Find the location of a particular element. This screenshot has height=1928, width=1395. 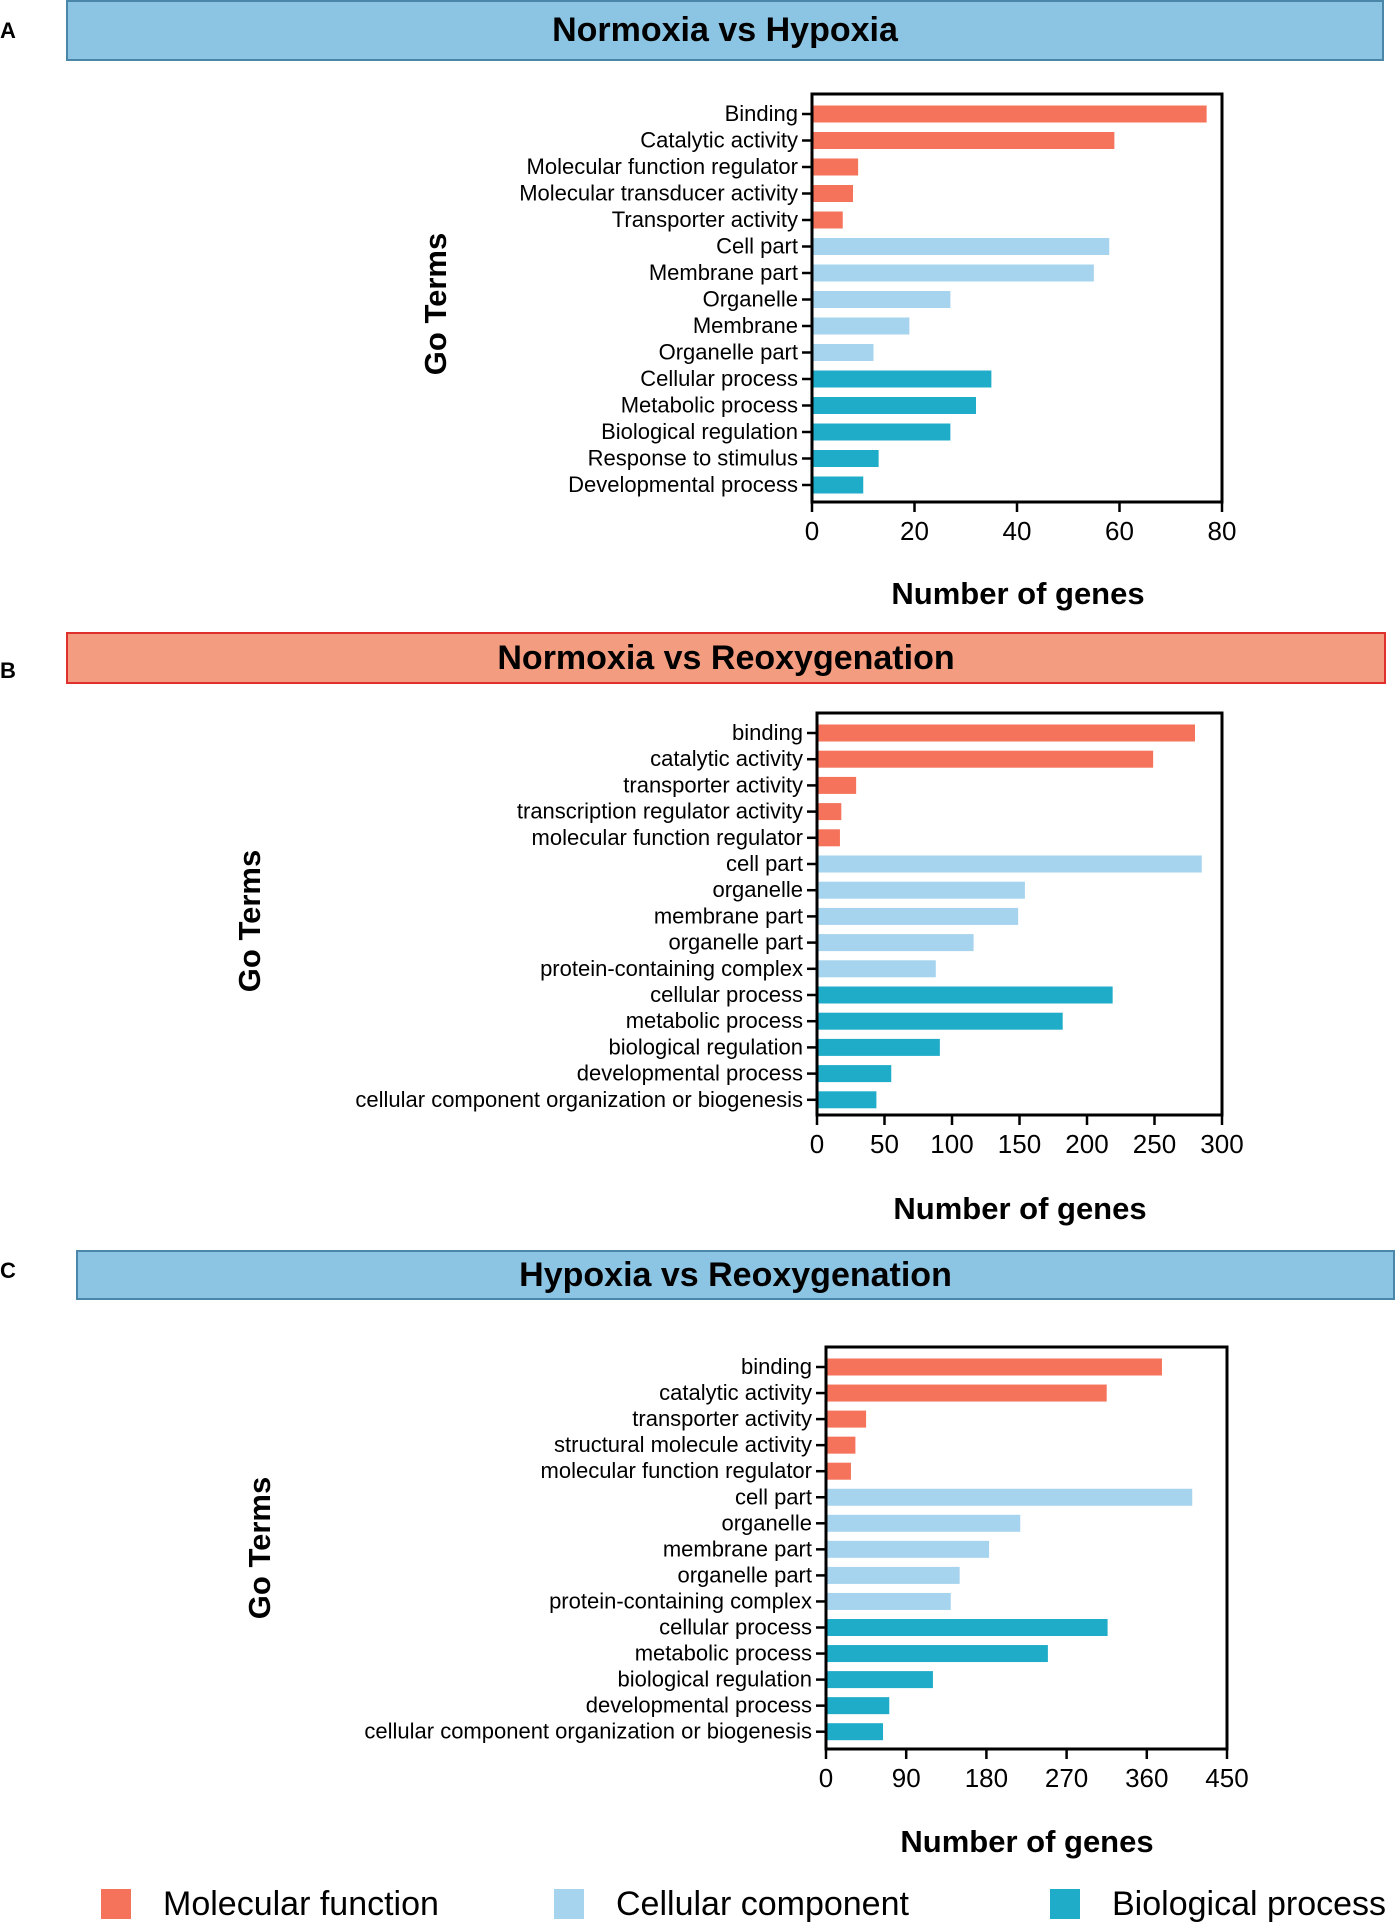

category-label-protein-containing-complex: protein-containing complex is located at coordinates (680, 1600).